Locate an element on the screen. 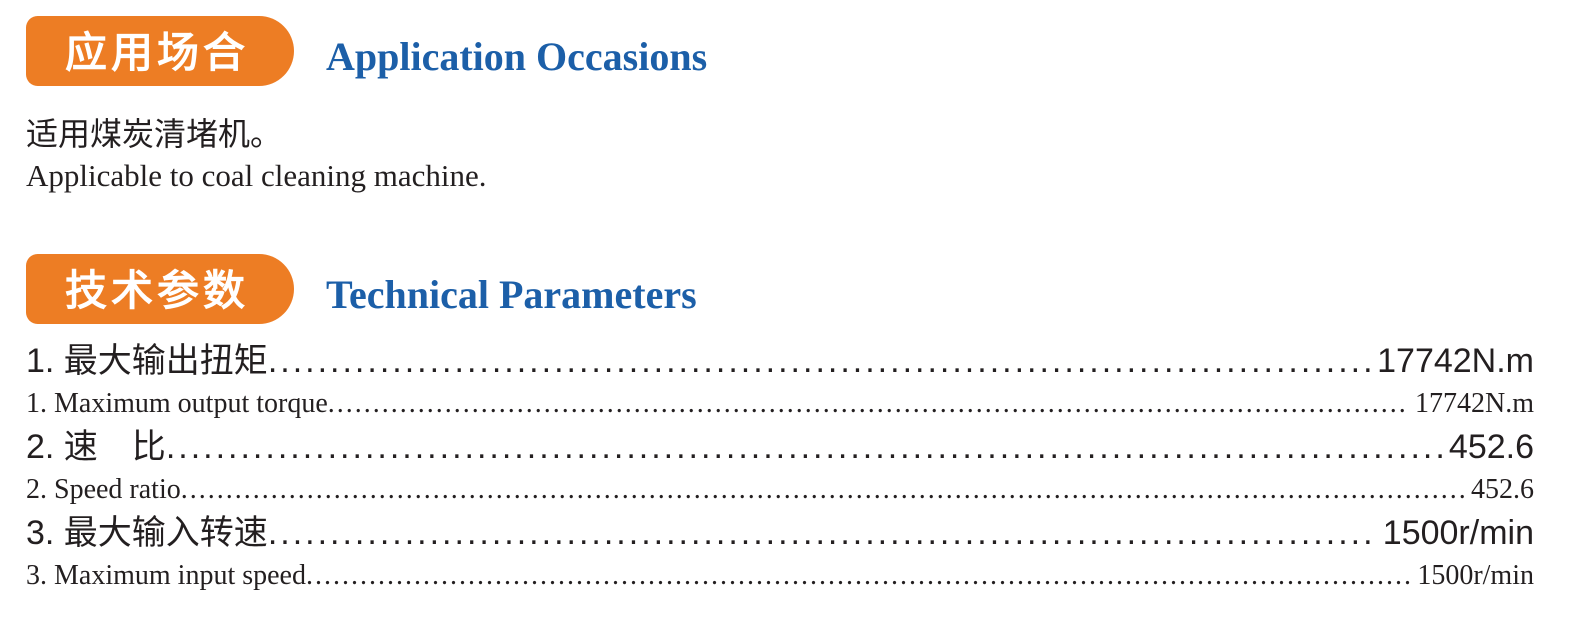  param-row-cn-2: 2. 速 比 452.6 is located at coordinates (780, 447).